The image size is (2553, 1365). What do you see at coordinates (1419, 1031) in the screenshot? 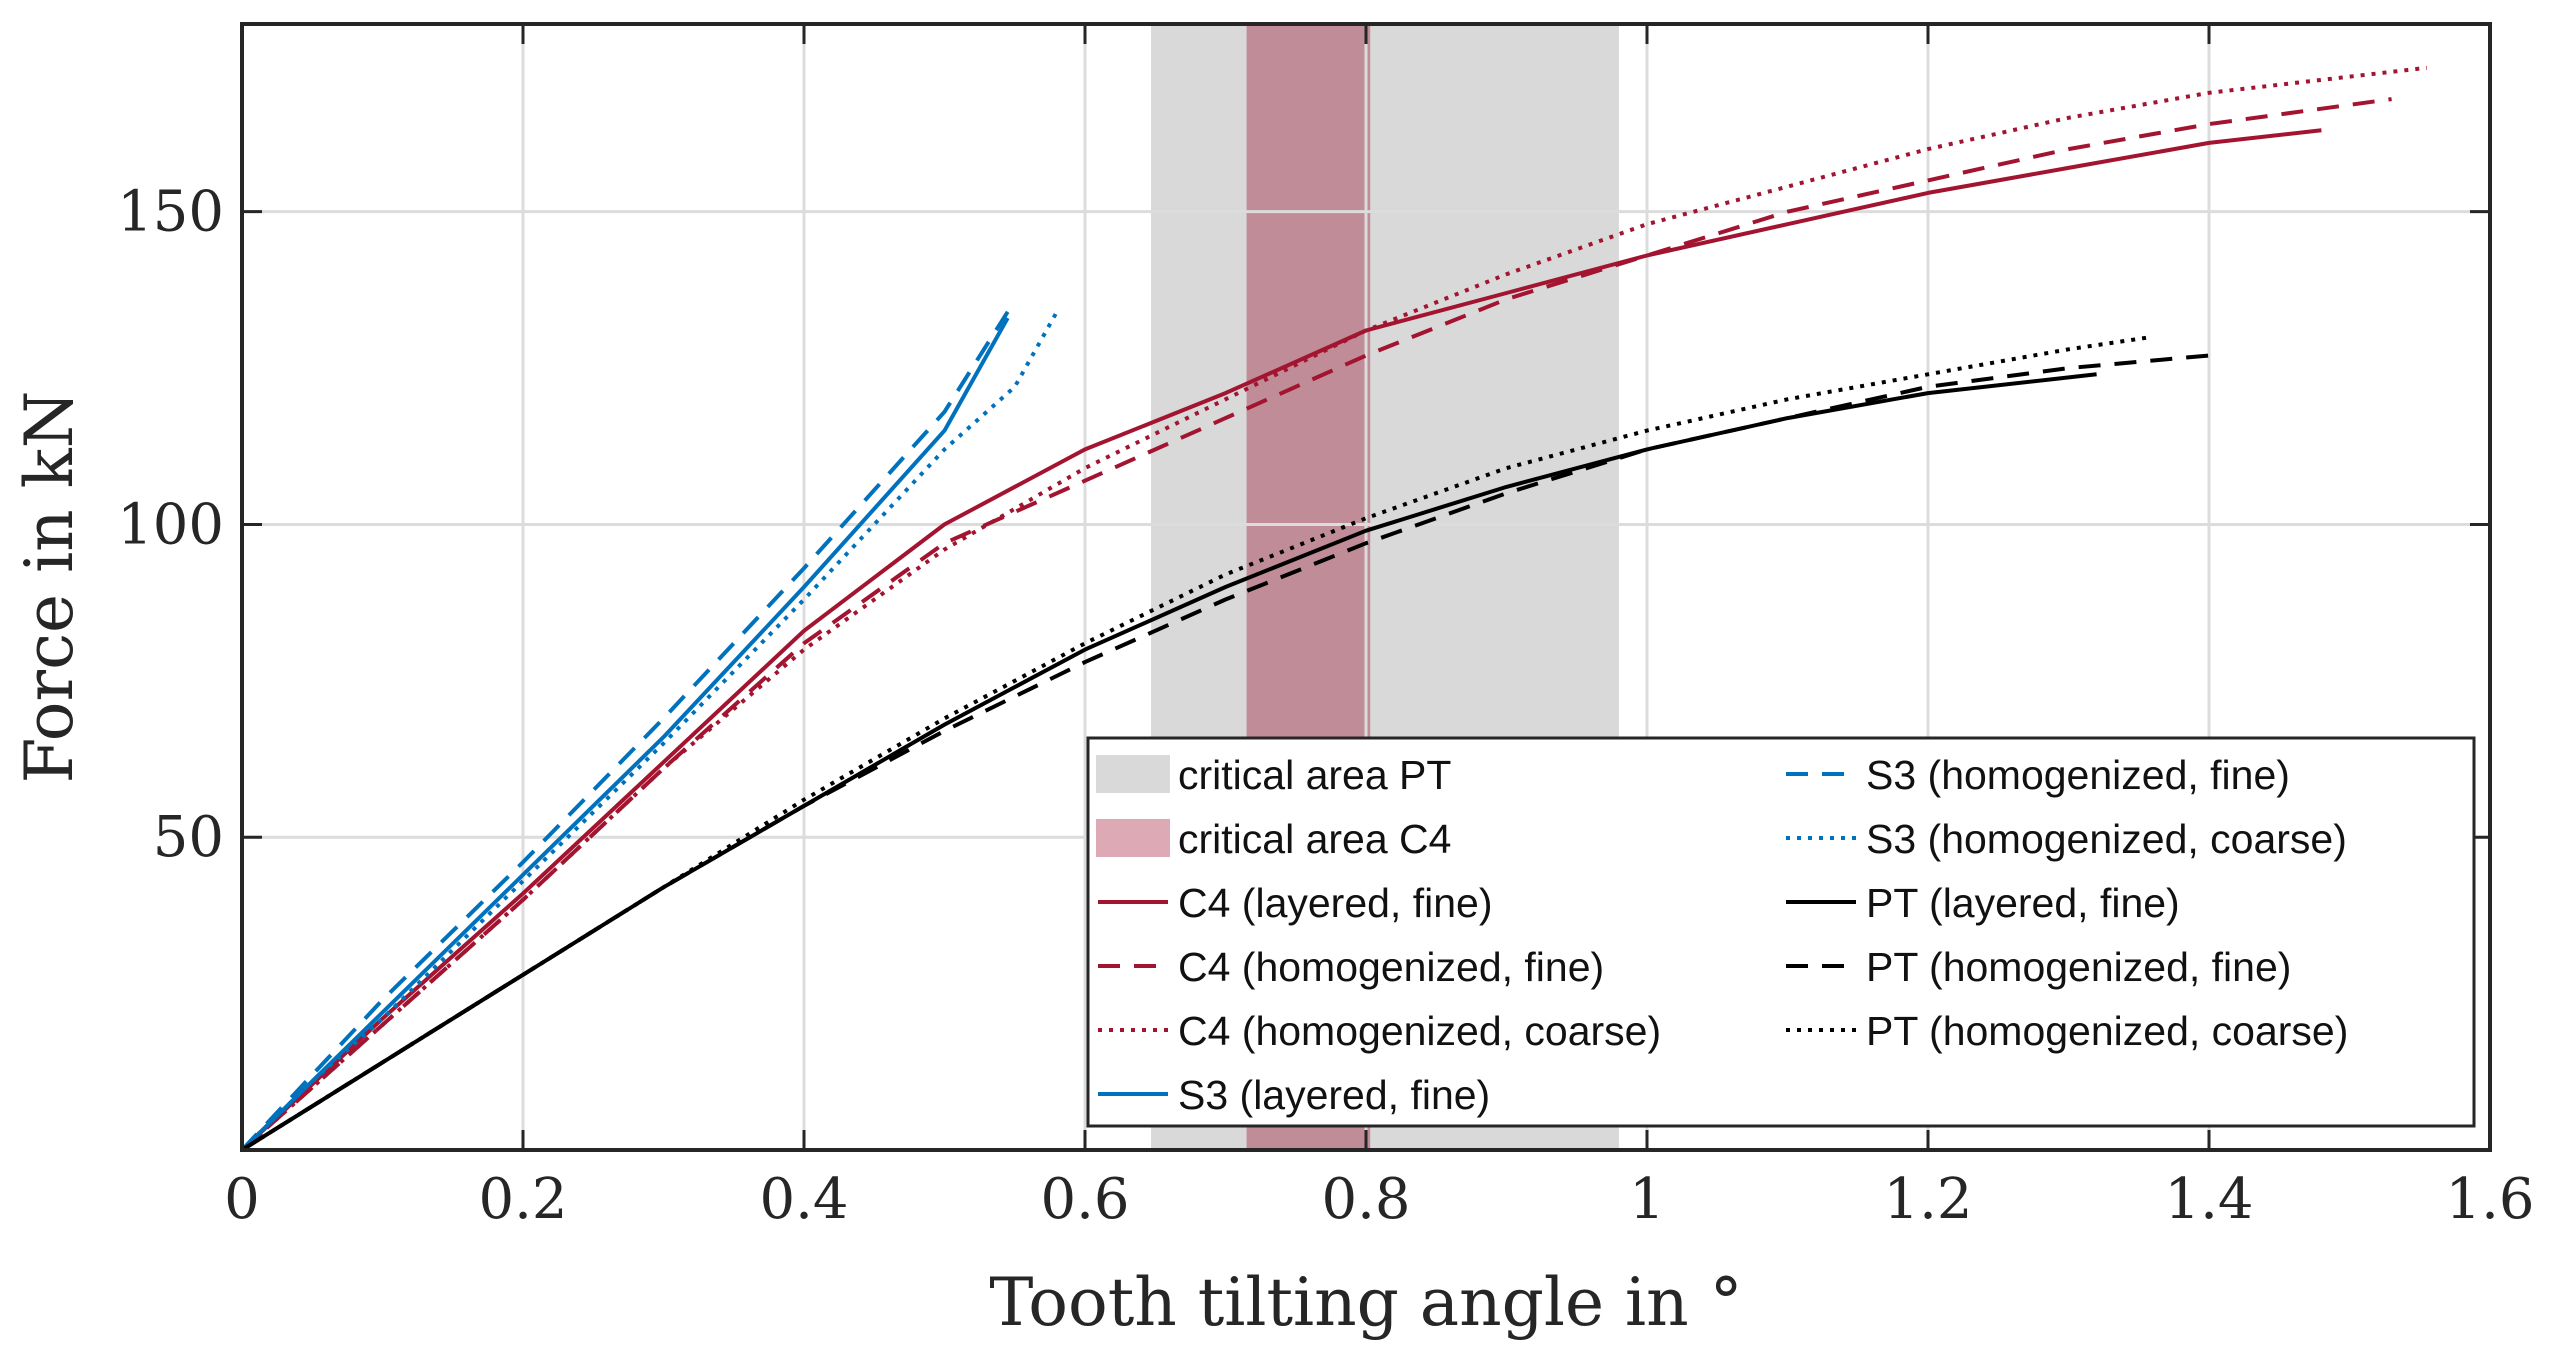
I see `legend-label: C4 (homogenized, coarse)` at bounding box center [1419, 1031].